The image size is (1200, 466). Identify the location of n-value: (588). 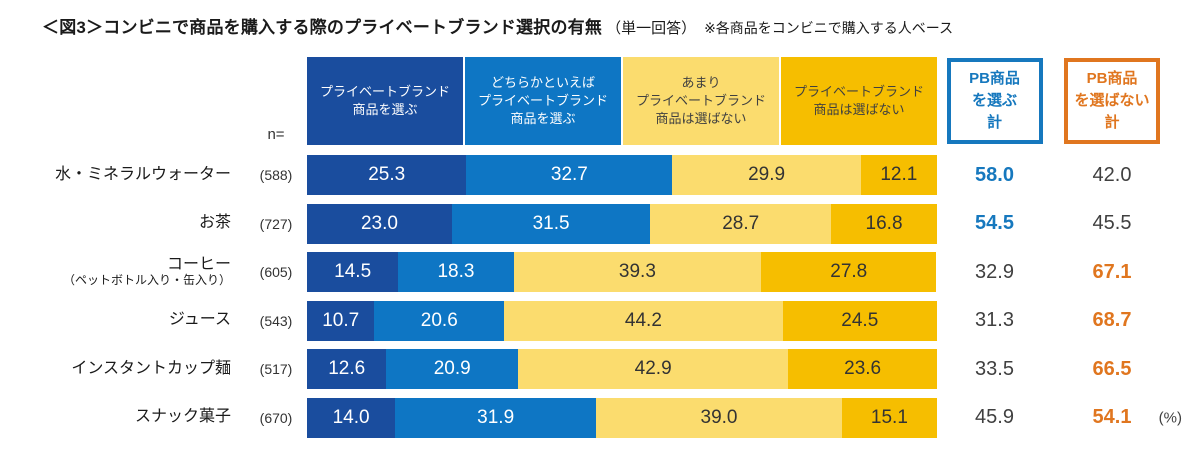
(276, 175).